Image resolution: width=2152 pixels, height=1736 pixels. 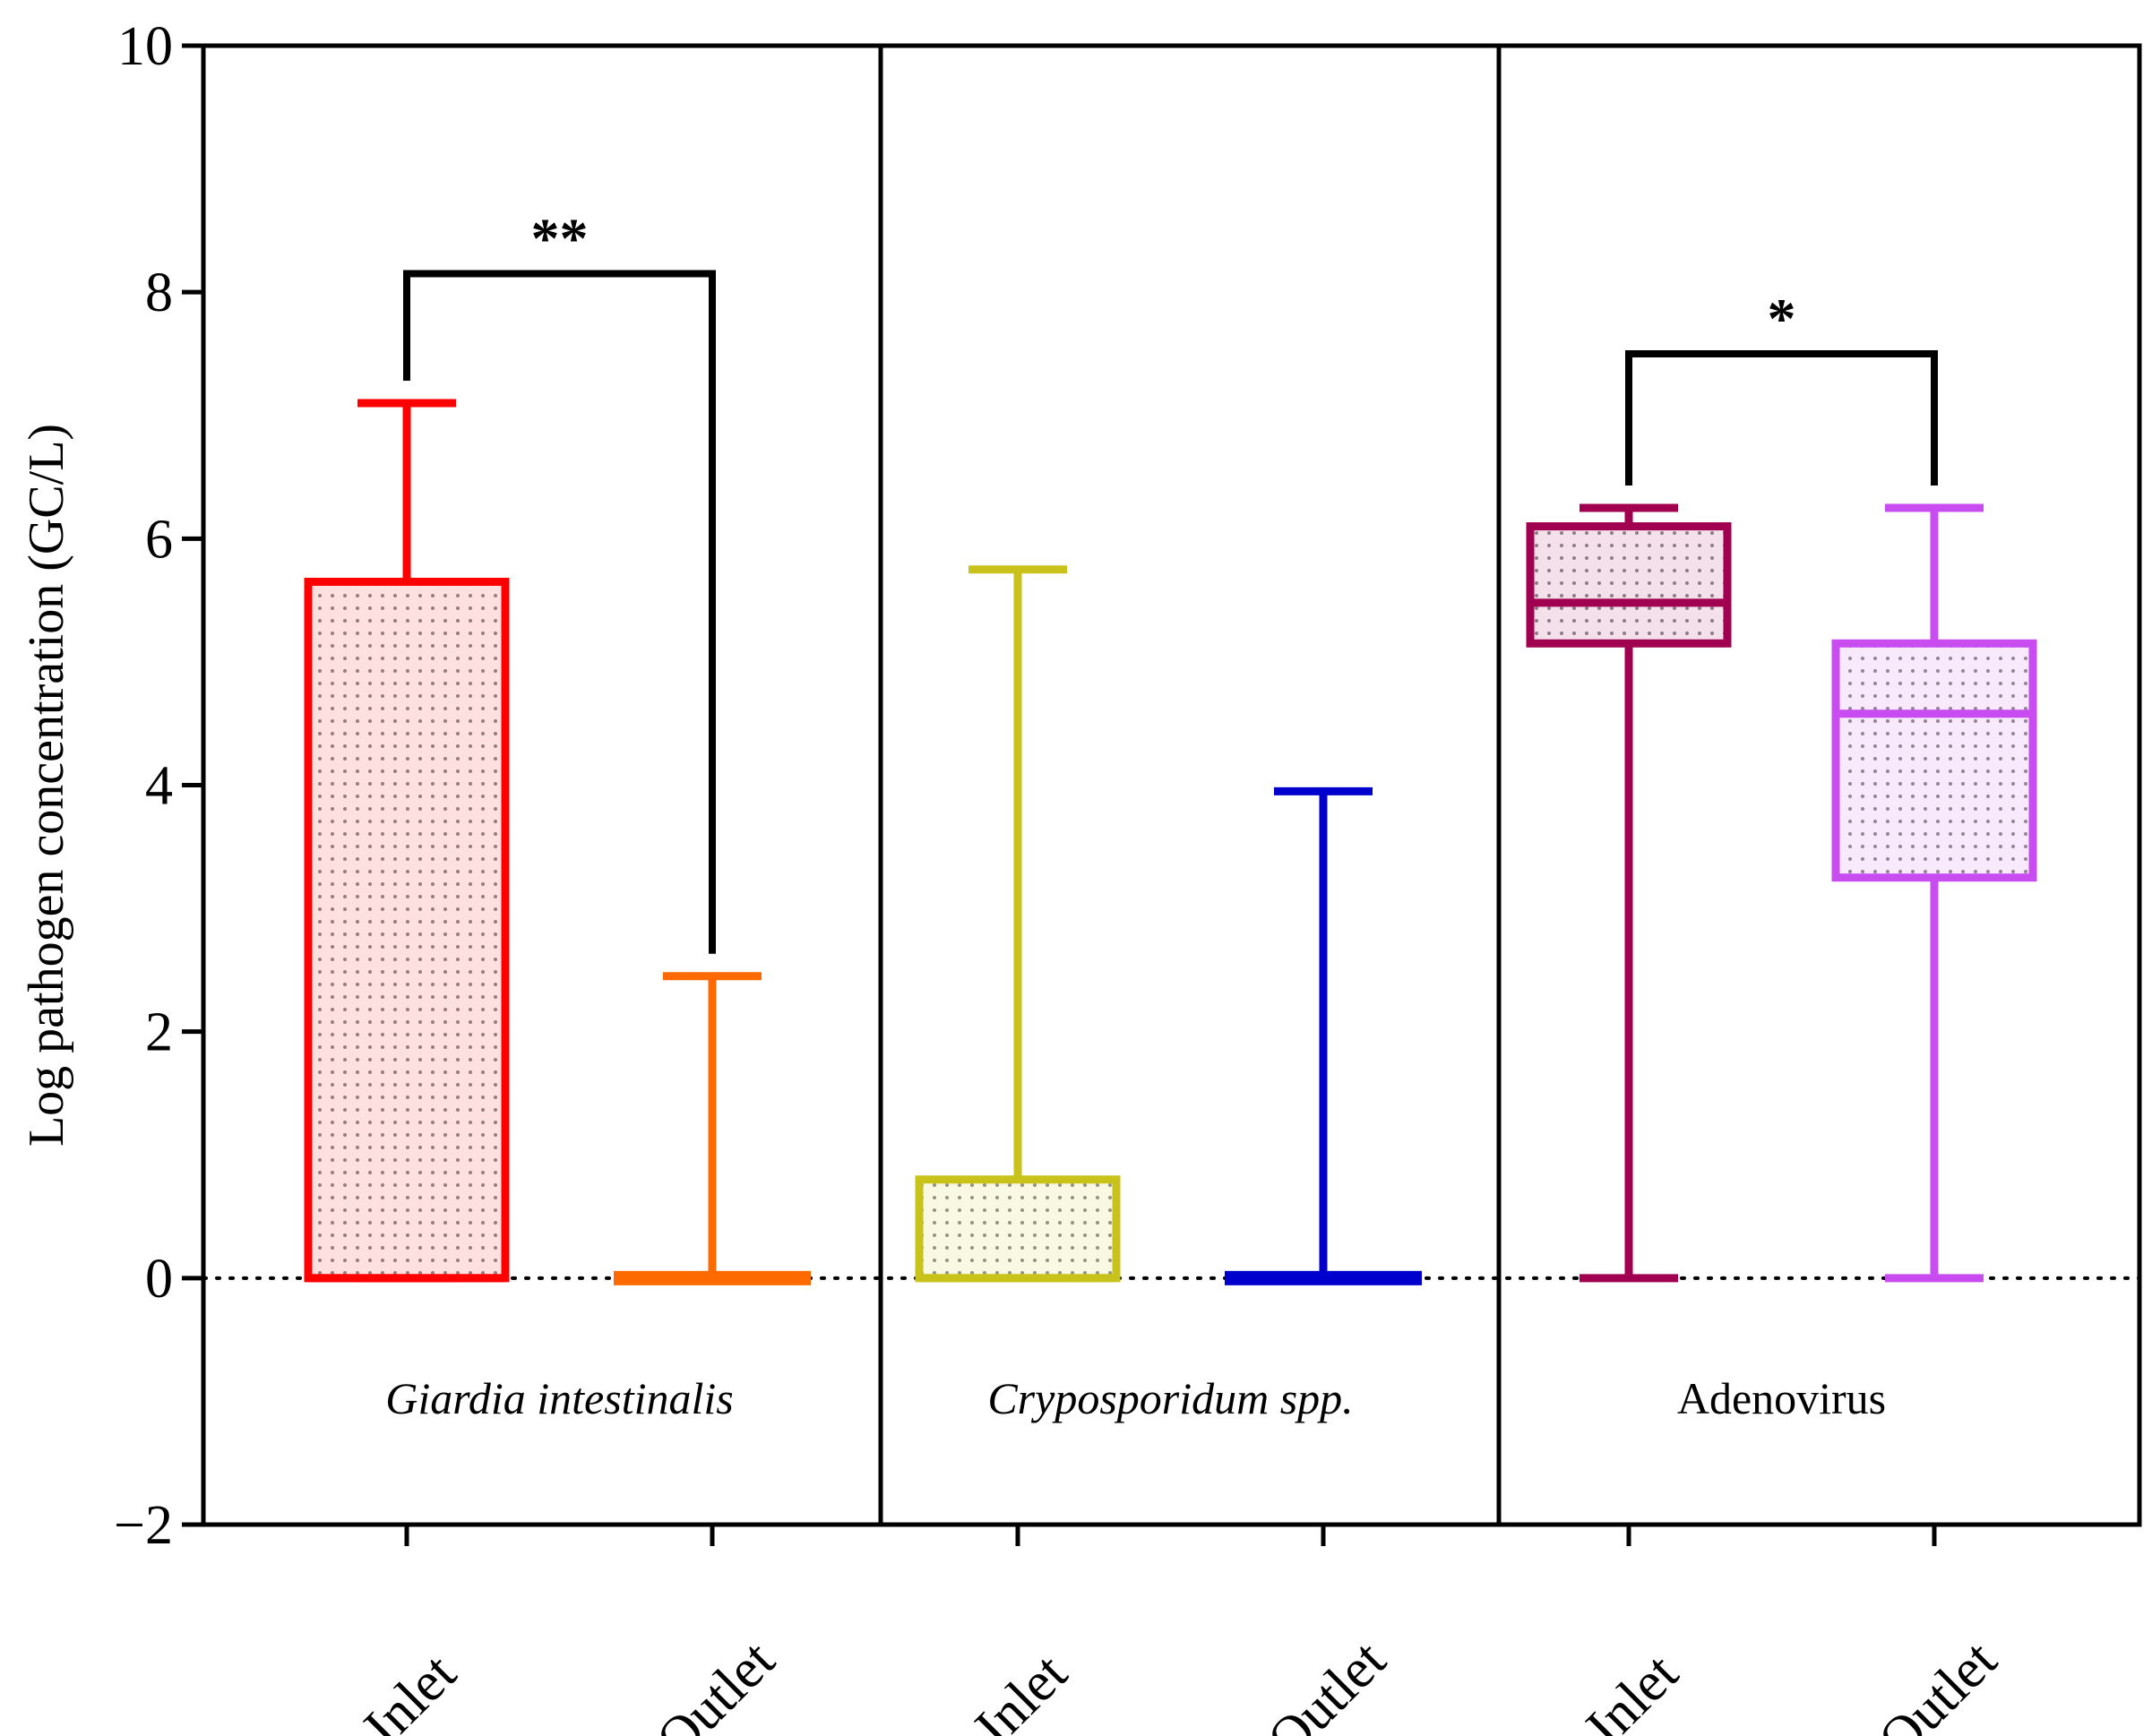 What do you see at coordinates (1782, 1398) in the screenshot?
I see `panel-label: Adenovirus` at bounding box center [1782, 1398].